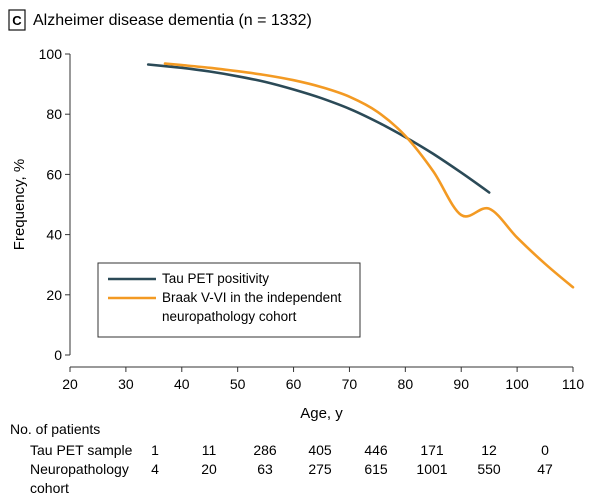 The width and height of the screenshot is (600, 500). I want to click on table-cell: 275, so click(320, 469).